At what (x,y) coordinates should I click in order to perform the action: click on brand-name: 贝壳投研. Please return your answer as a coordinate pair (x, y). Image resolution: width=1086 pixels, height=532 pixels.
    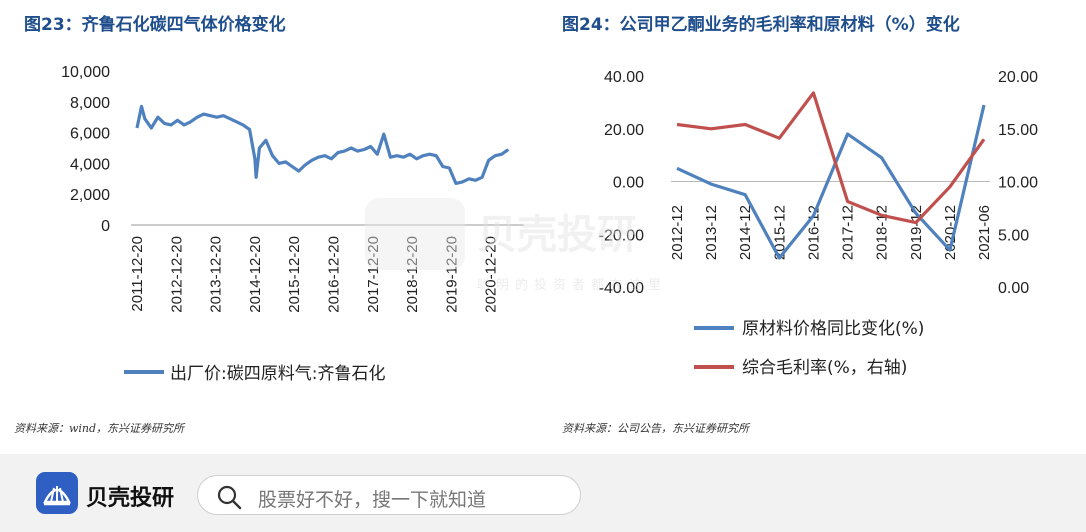
    Looking at the image, I should click on (130, 498).